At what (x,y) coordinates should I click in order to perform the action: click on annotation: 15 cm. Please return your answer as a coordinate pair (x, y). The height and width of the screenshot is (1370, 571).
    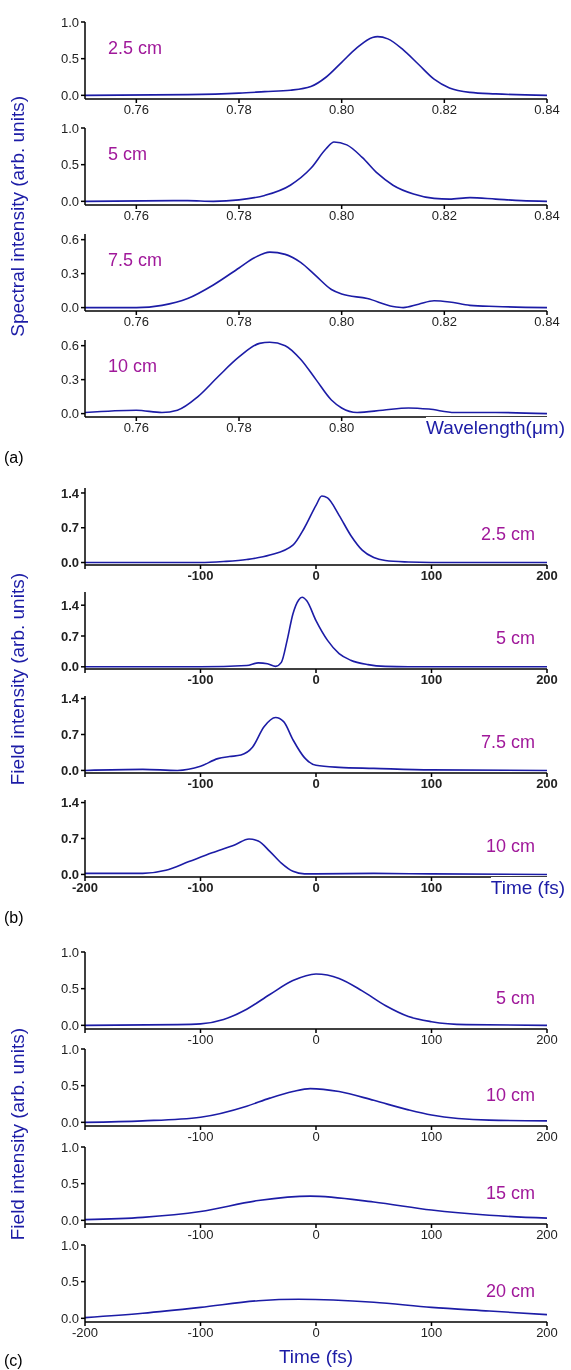
    Looking at the image, I should click on (510, 1193).